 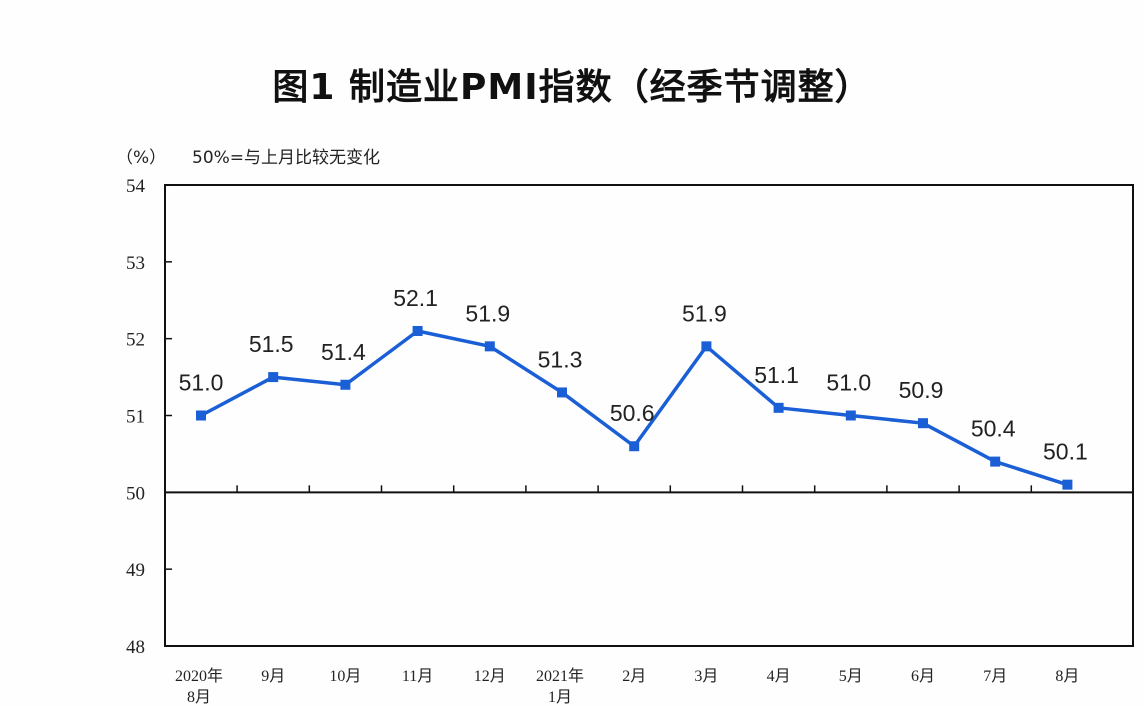 What do you see at coordinates (851, 676) in the screenshot?
I see `x-tick-label: 5月` at bounding box center [851, 676].